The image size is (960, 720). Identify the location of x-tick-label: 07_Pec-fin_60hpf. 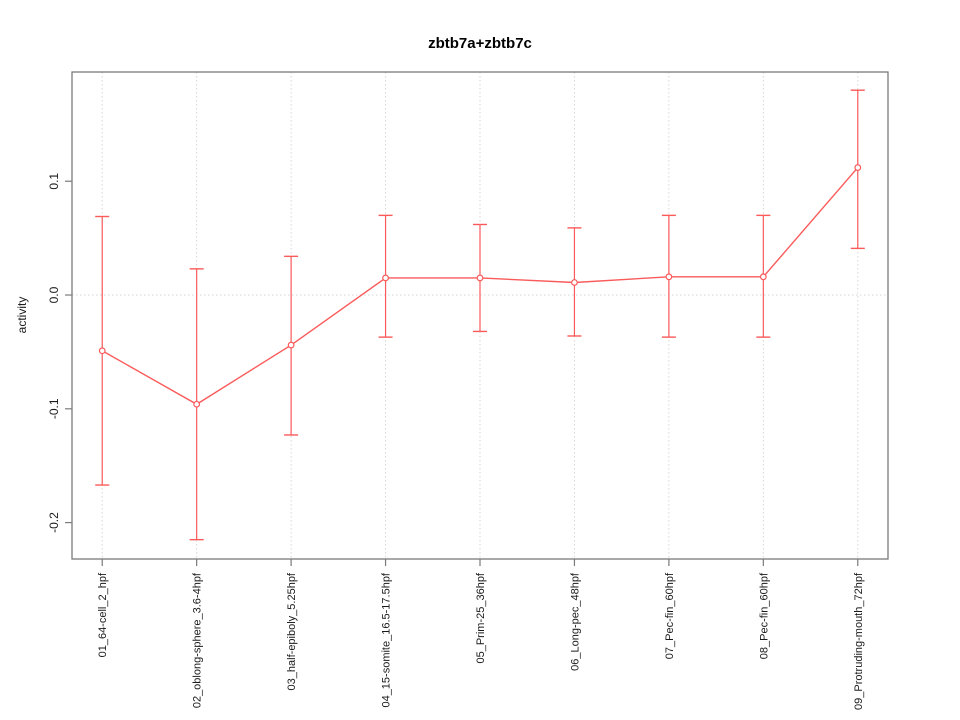
(670, 615).